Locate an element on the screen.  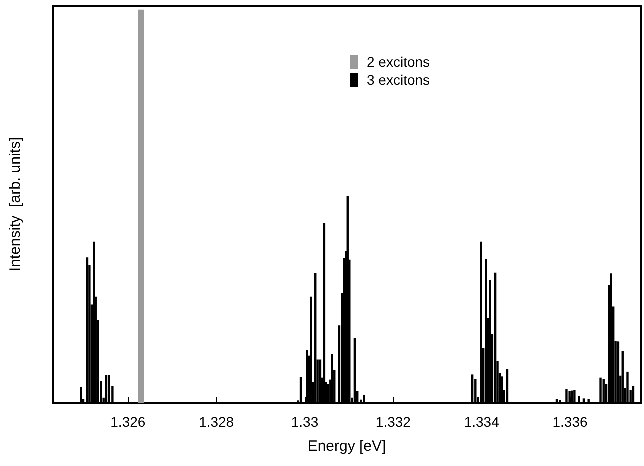
x-tick-label: 1.332 is located at coordinates (394, 422).